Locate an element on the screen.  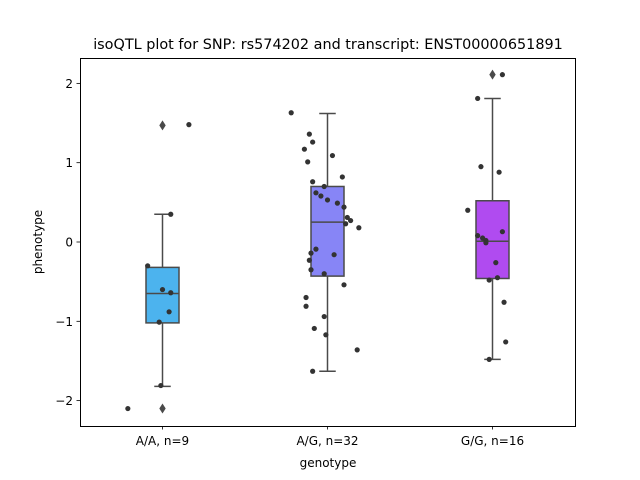
x-tick-label: G/G, n=16 is located at coordinates (492, 441).